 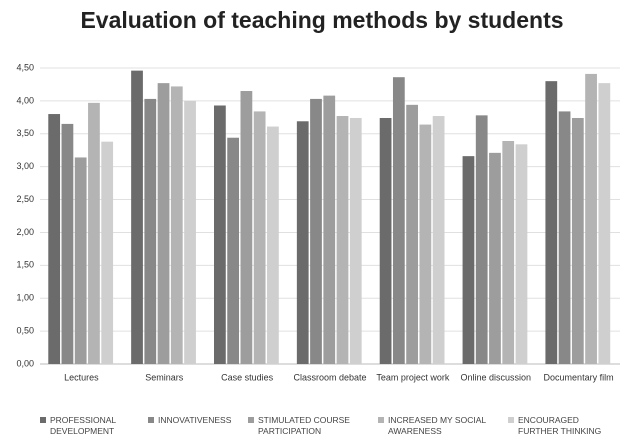 I want to click on y-tick-label: 4,00, so click(x=25, y=100).